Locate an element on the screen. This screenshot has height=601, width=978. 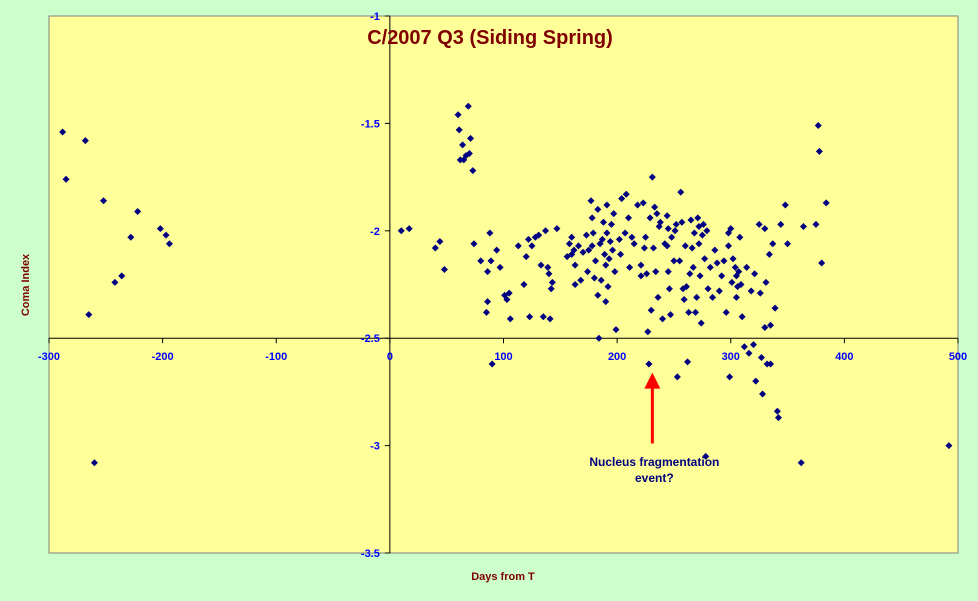
x-tick-label: 200 is located at coordinates (617, 357).